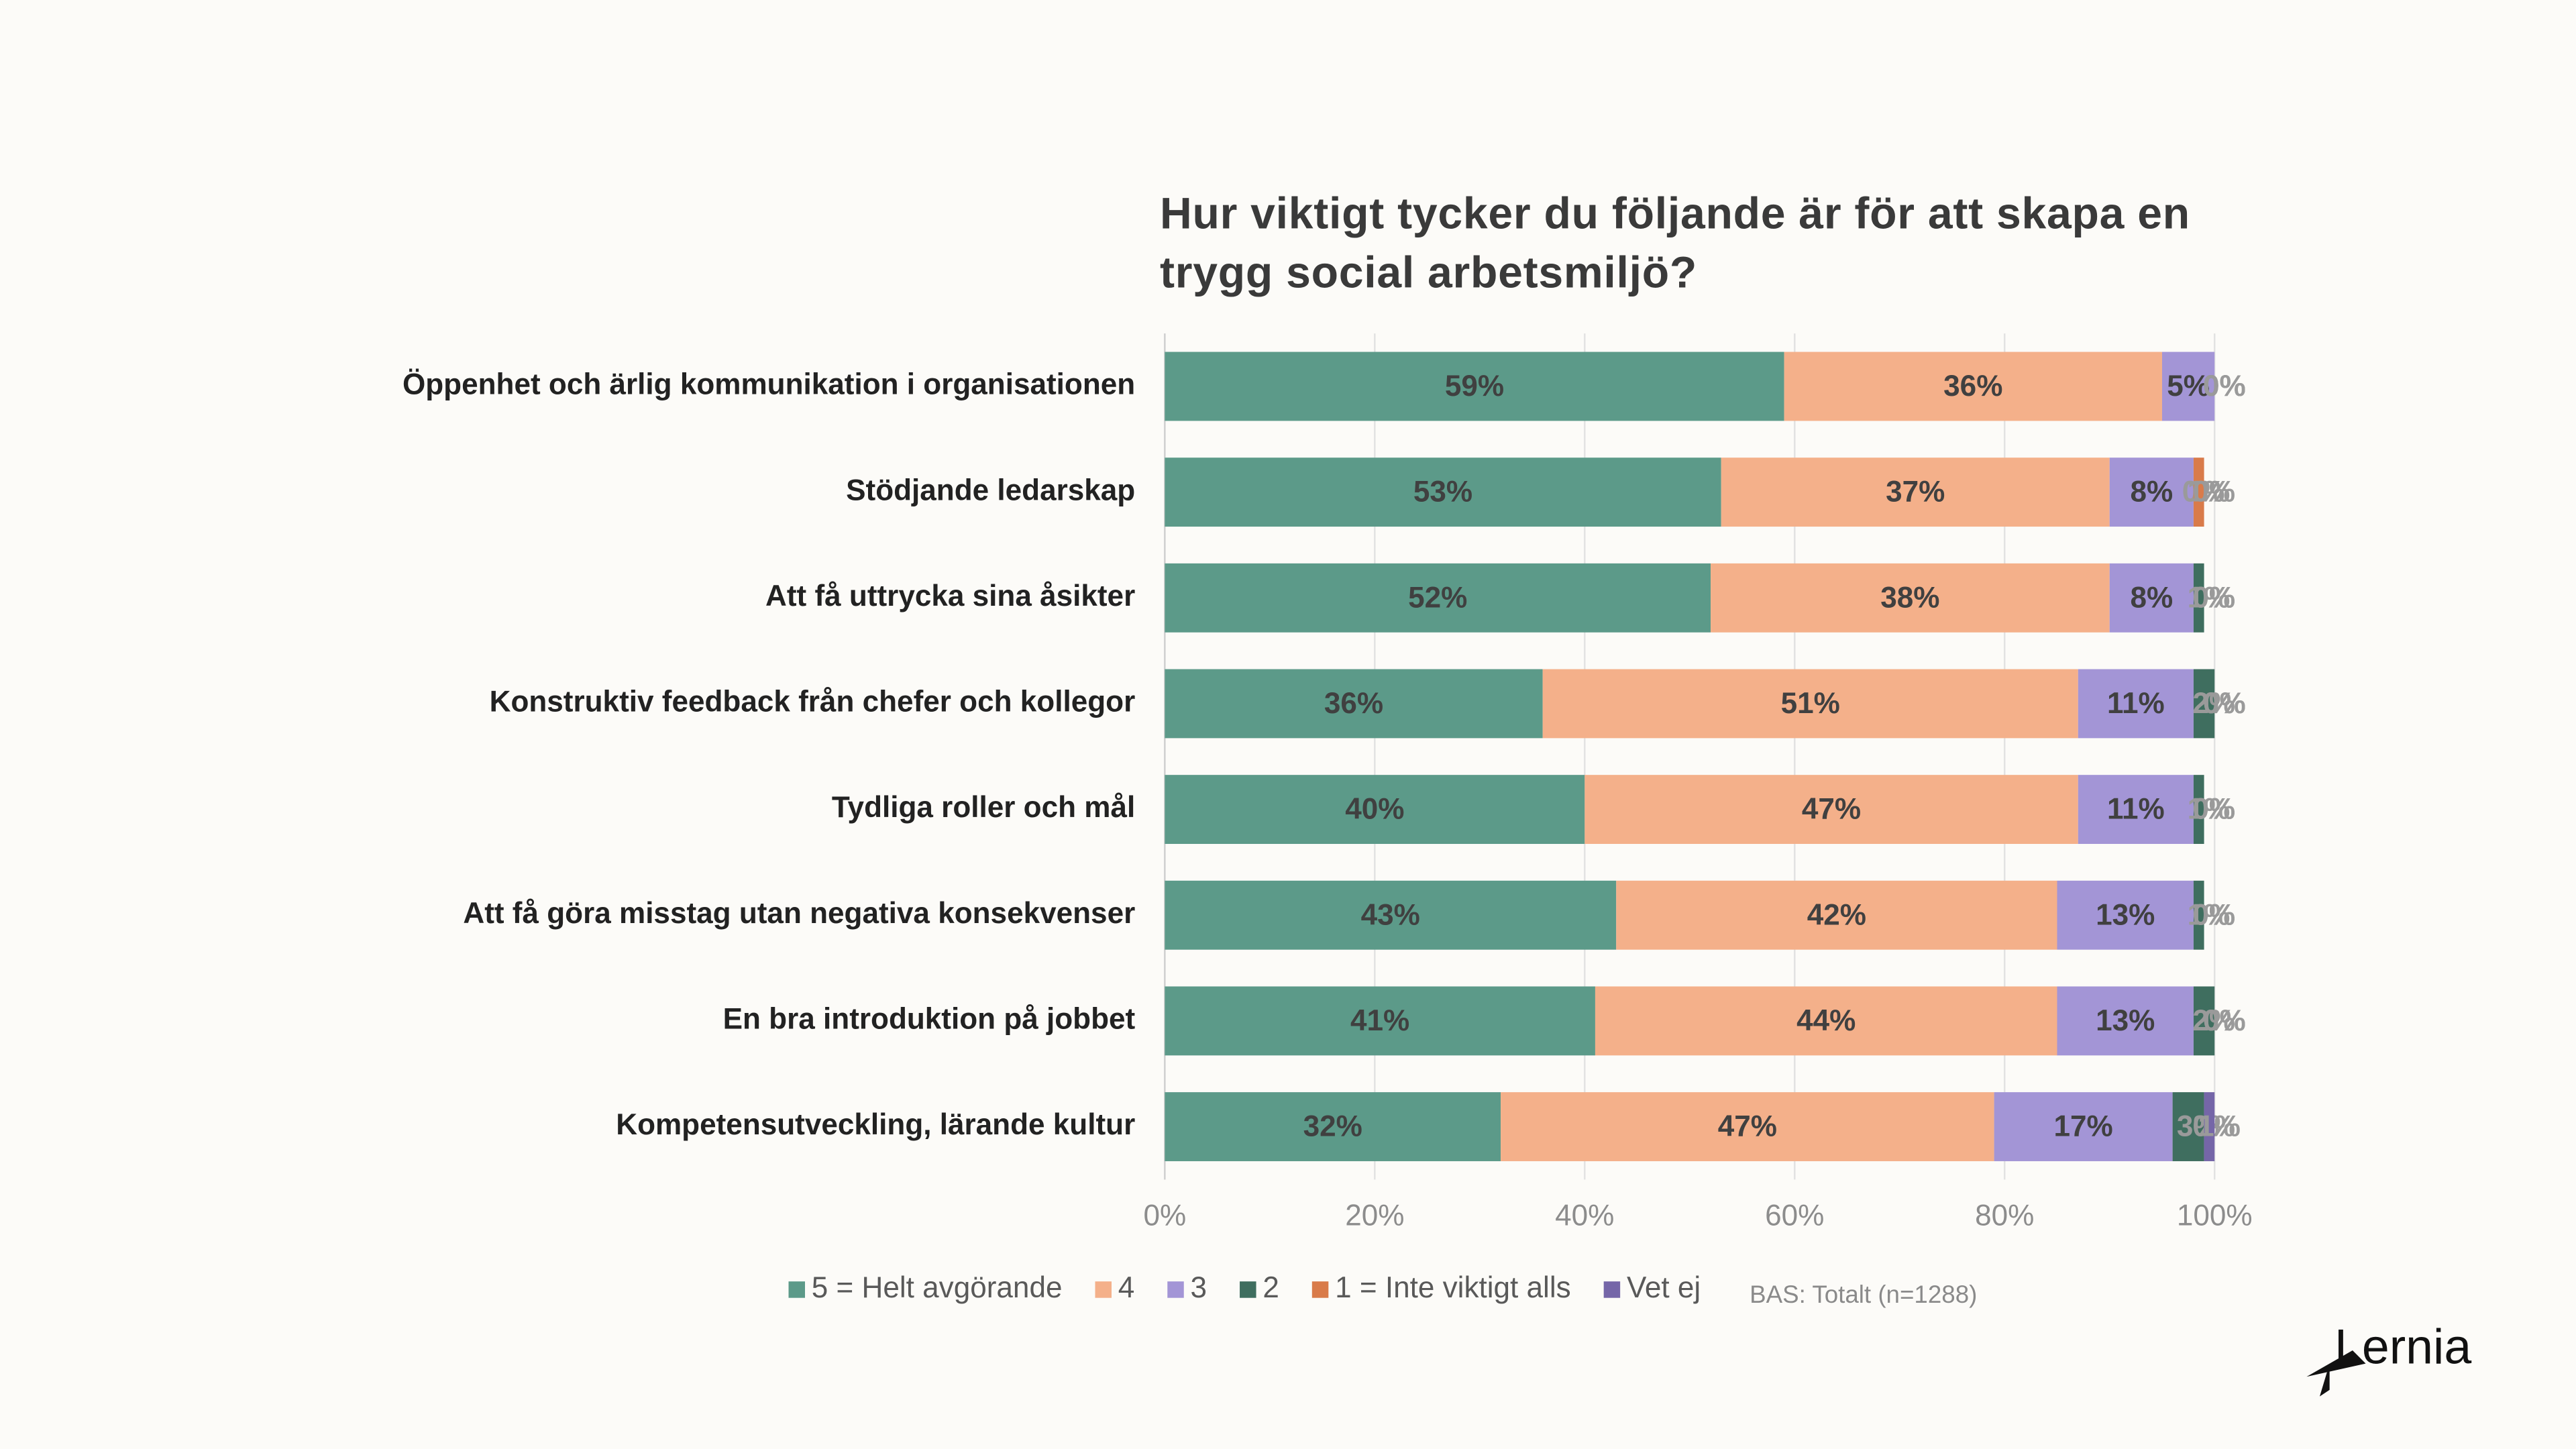 The width and height of the screenshot is (2576, 1449). I want to click on legend-label: 1 = Inte viktigt alls, so click(1453, 1287).